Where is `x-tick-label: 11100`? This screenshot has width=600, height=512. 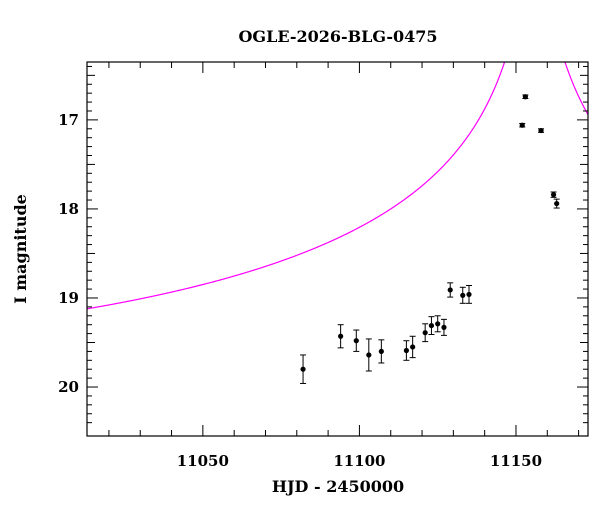
x-tick-label: 11100 is located at coordinates (359, 461).